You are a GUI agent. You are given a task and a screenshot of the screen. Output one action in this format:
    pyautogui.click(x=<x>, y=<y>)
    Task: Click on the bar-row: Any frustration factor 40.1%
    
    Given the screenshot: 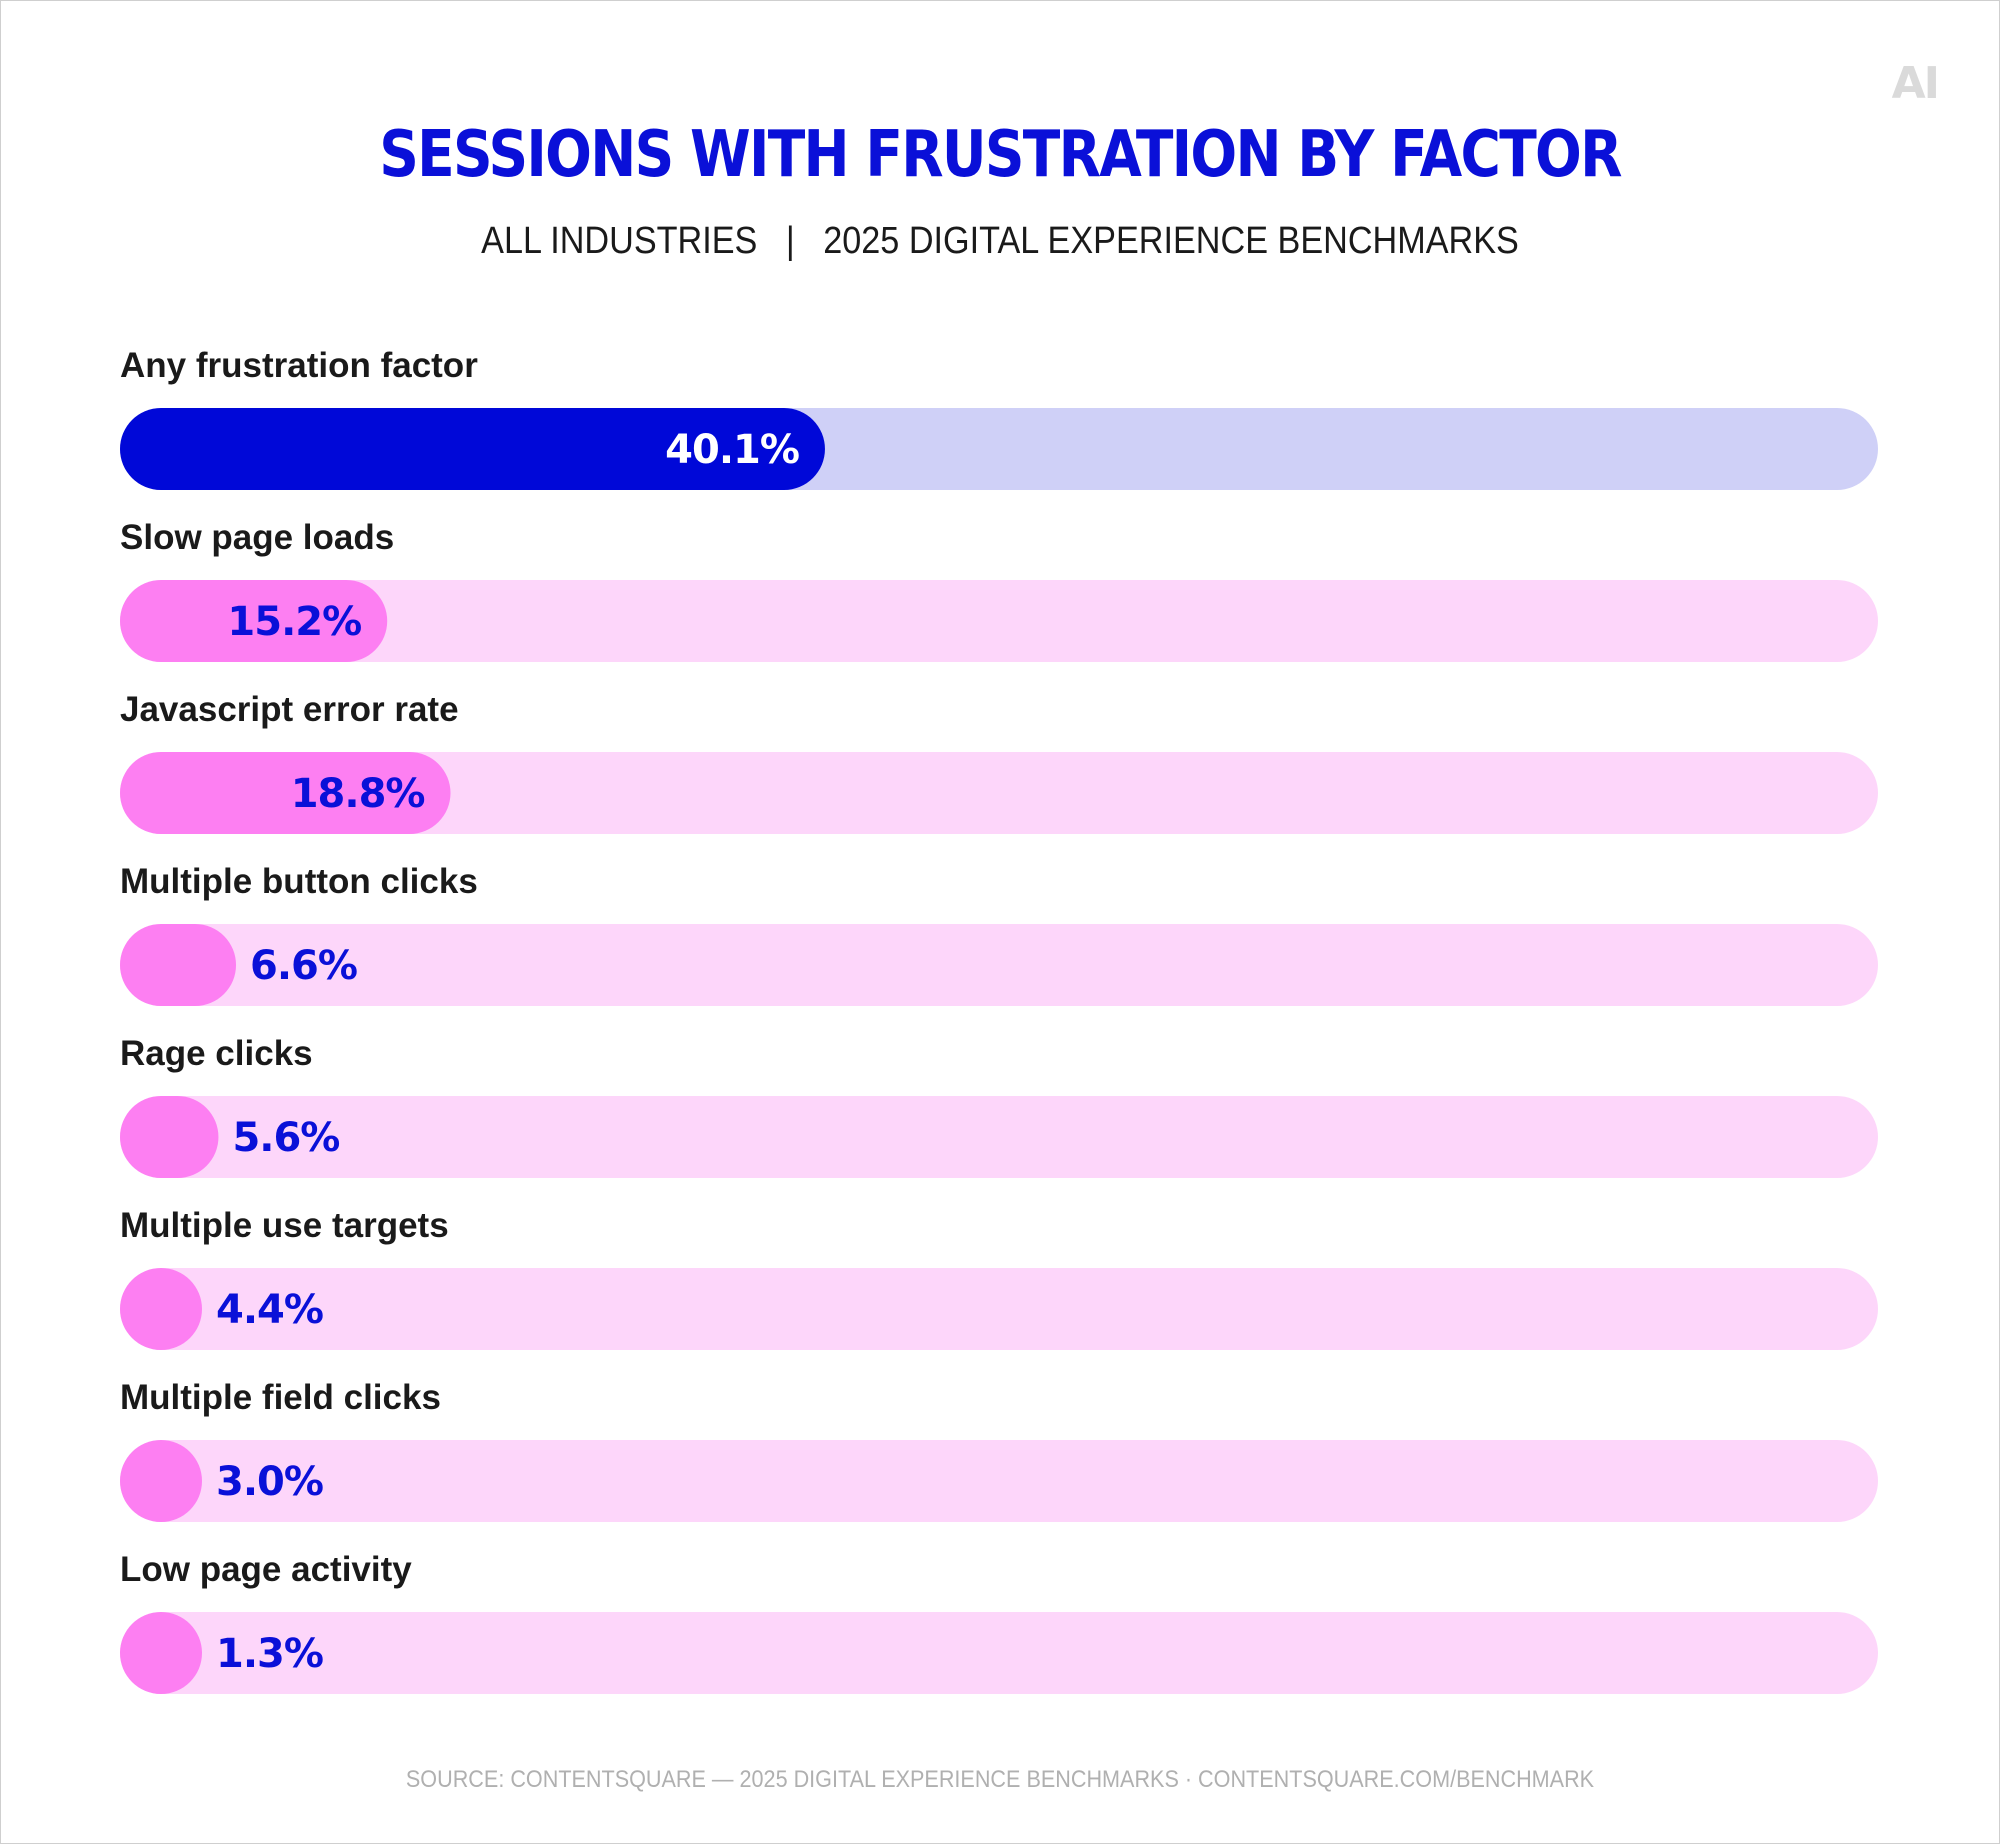 What is the action you would take?
    pyautogui.click(x=999, y=418)
    